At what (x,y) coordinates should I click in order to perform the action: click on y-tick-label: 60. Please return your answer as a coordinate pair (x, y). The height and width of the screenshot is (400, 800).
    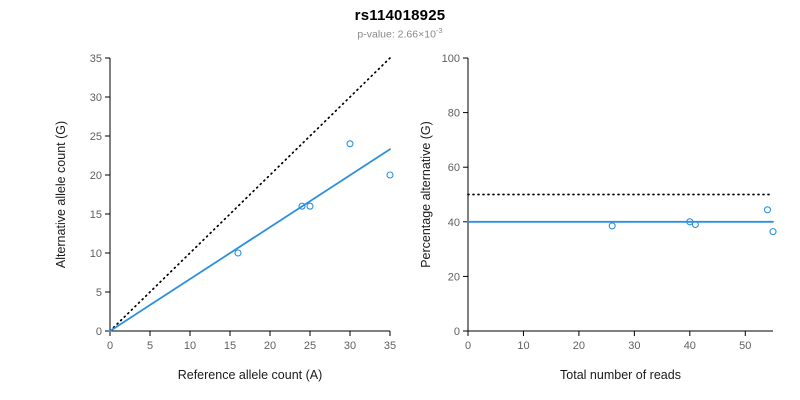
    Looking at the image, I should click on (454, 168).